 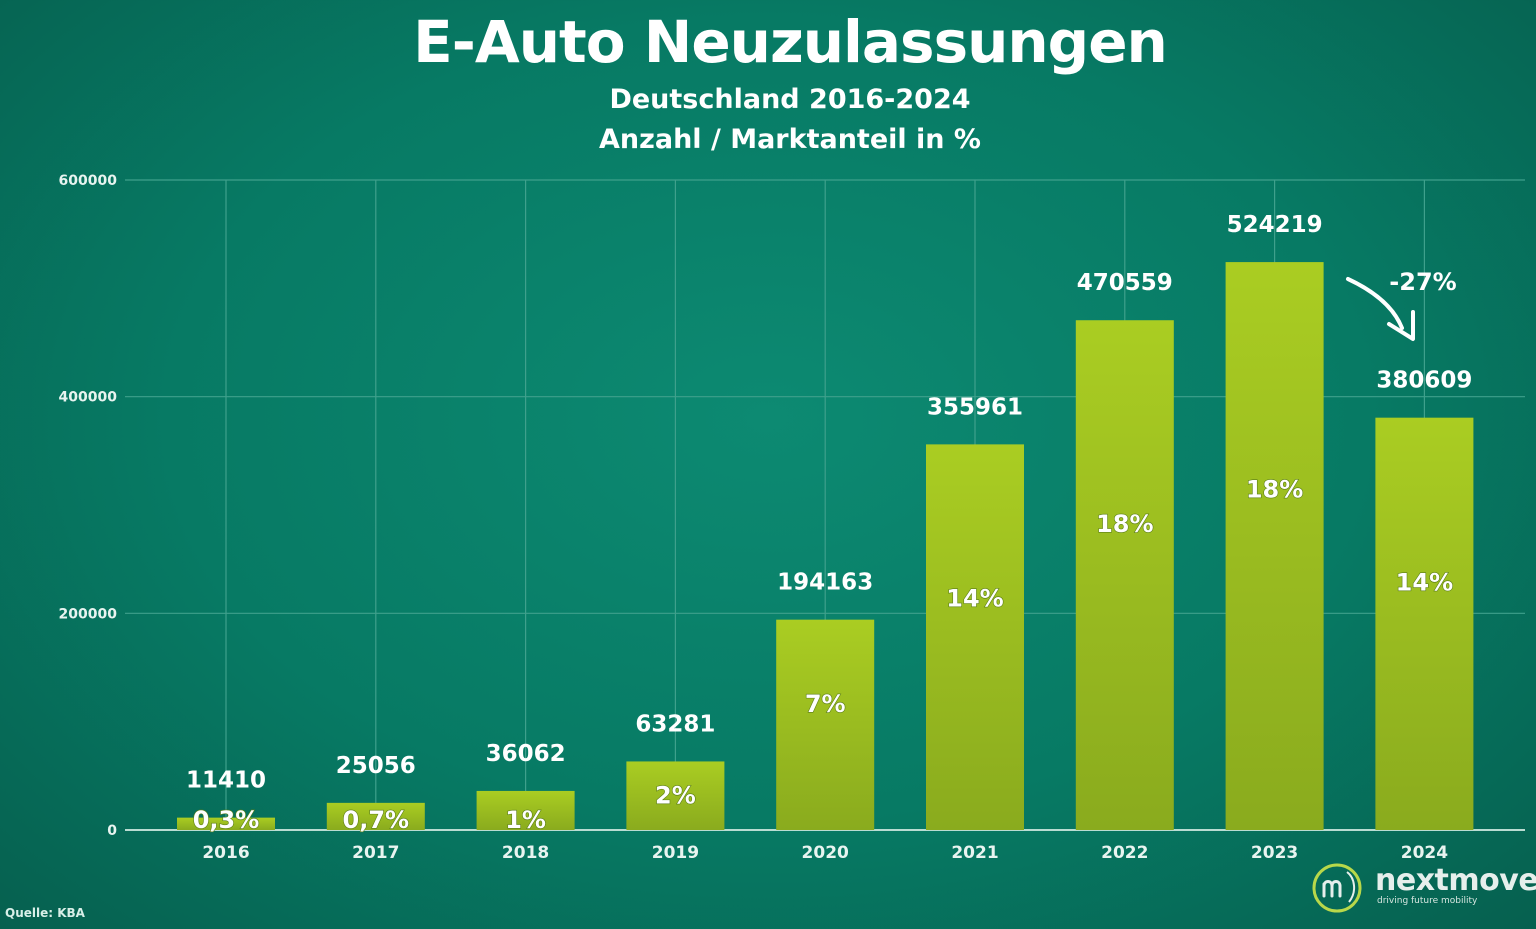 I want to click on y-tick-label: 600000, so click(x=88, y=181).